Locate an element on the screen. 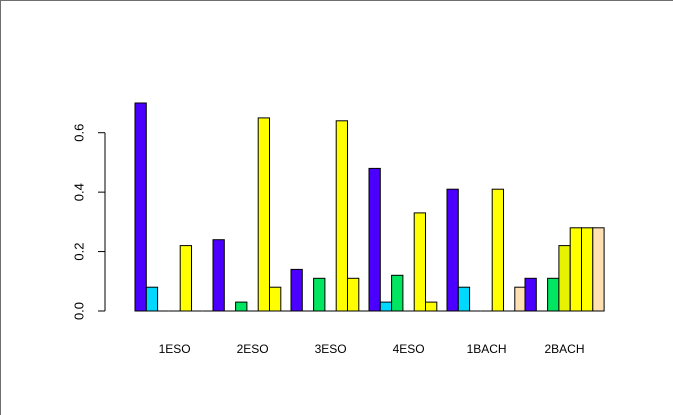 This screenshot has width=673, height=415. bar-4ESO-s6 is located at coordinates (431, 306).